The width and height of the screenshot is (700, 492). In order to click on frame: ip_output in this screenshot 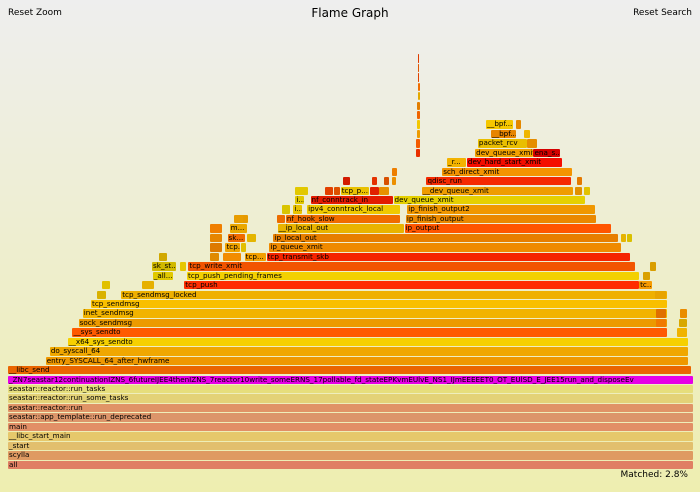, I will do `click(508, 228)`.